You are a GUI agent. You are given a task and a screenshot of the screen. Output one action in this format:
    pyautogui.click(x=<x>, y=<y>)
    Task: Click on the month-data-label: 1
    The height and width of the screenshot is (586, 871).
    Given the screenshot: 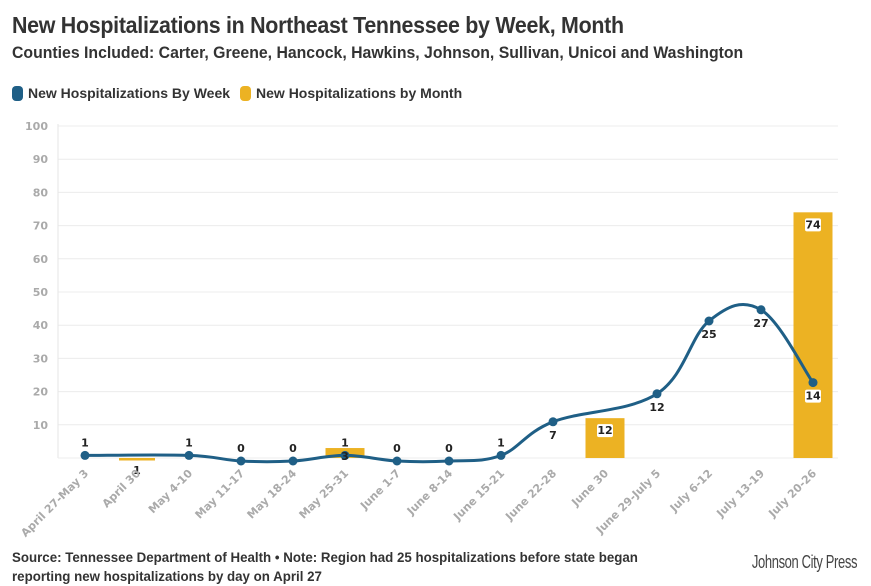 What is the action you would take?
    pyautogui.click(x=137, y=470)
    